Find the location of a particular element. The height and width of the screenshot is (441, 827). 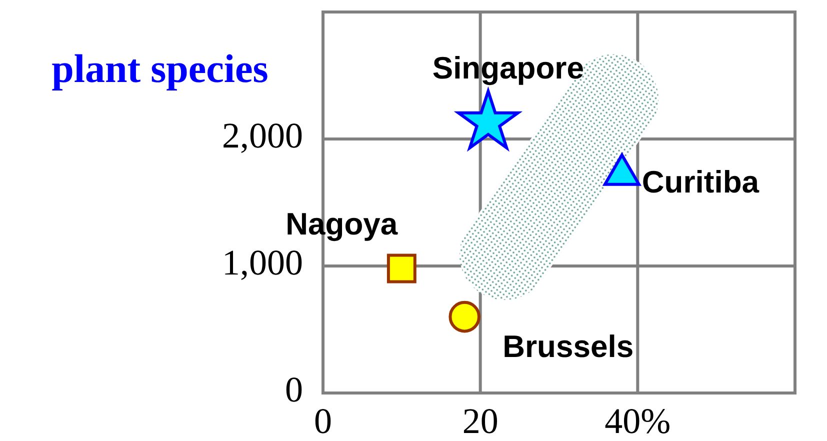

series-label: Nagoya is located at coordinates (342, 224).